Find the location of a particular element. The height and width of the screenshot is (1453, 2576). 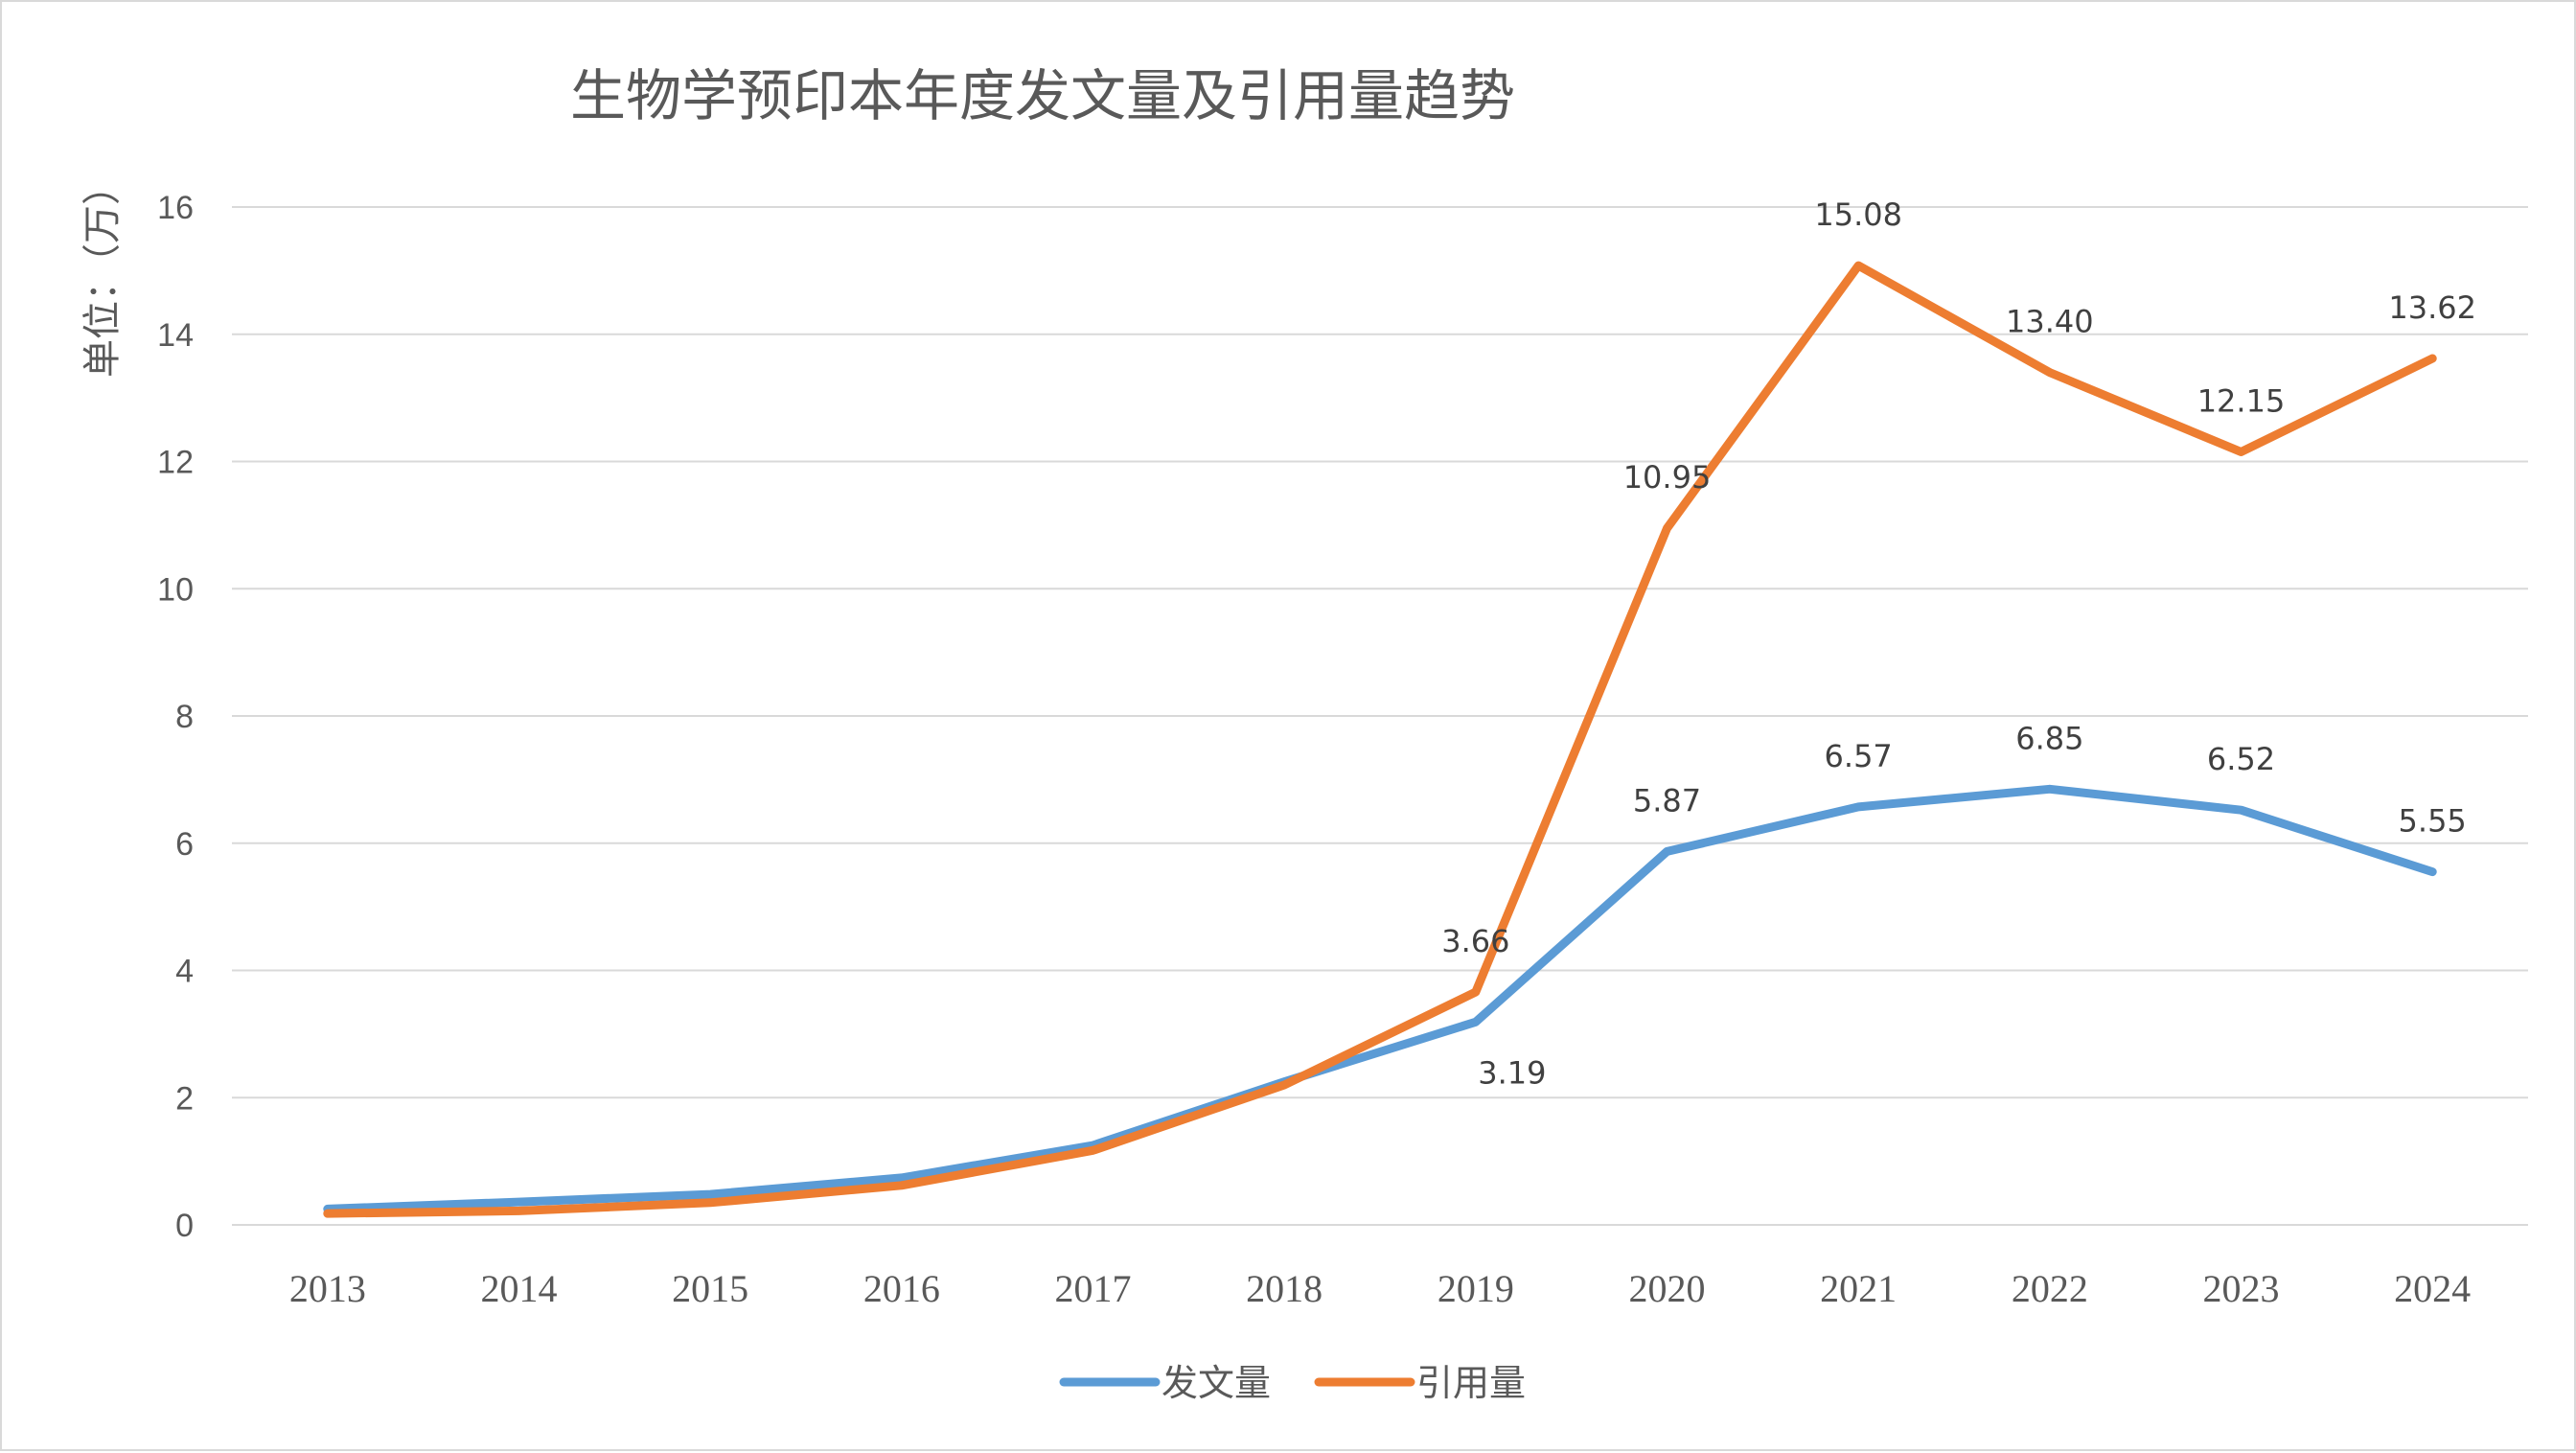

data-label: 6.57 is located at coordinates (1859, 756).